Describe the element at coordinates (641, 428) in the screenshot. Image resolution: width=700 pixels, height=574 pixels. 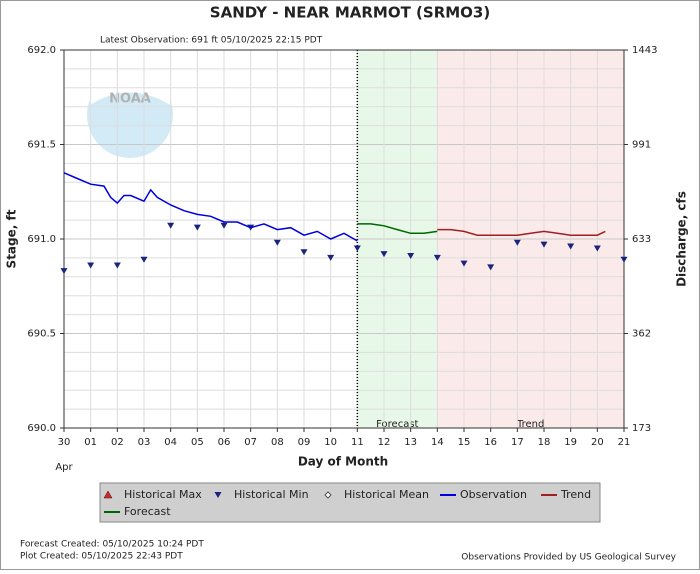
I see `y2-tick-label: 173` at that location.